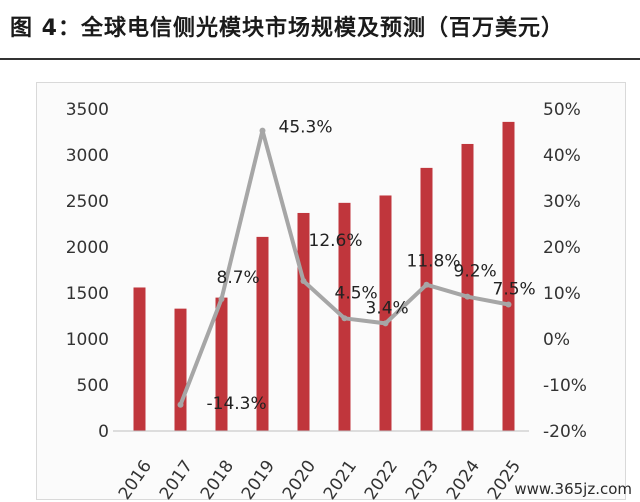 Image resolution: width=640 pixels, height=502 pixels. I want to click on y-left-tick-label: 0, so click(103, 432).